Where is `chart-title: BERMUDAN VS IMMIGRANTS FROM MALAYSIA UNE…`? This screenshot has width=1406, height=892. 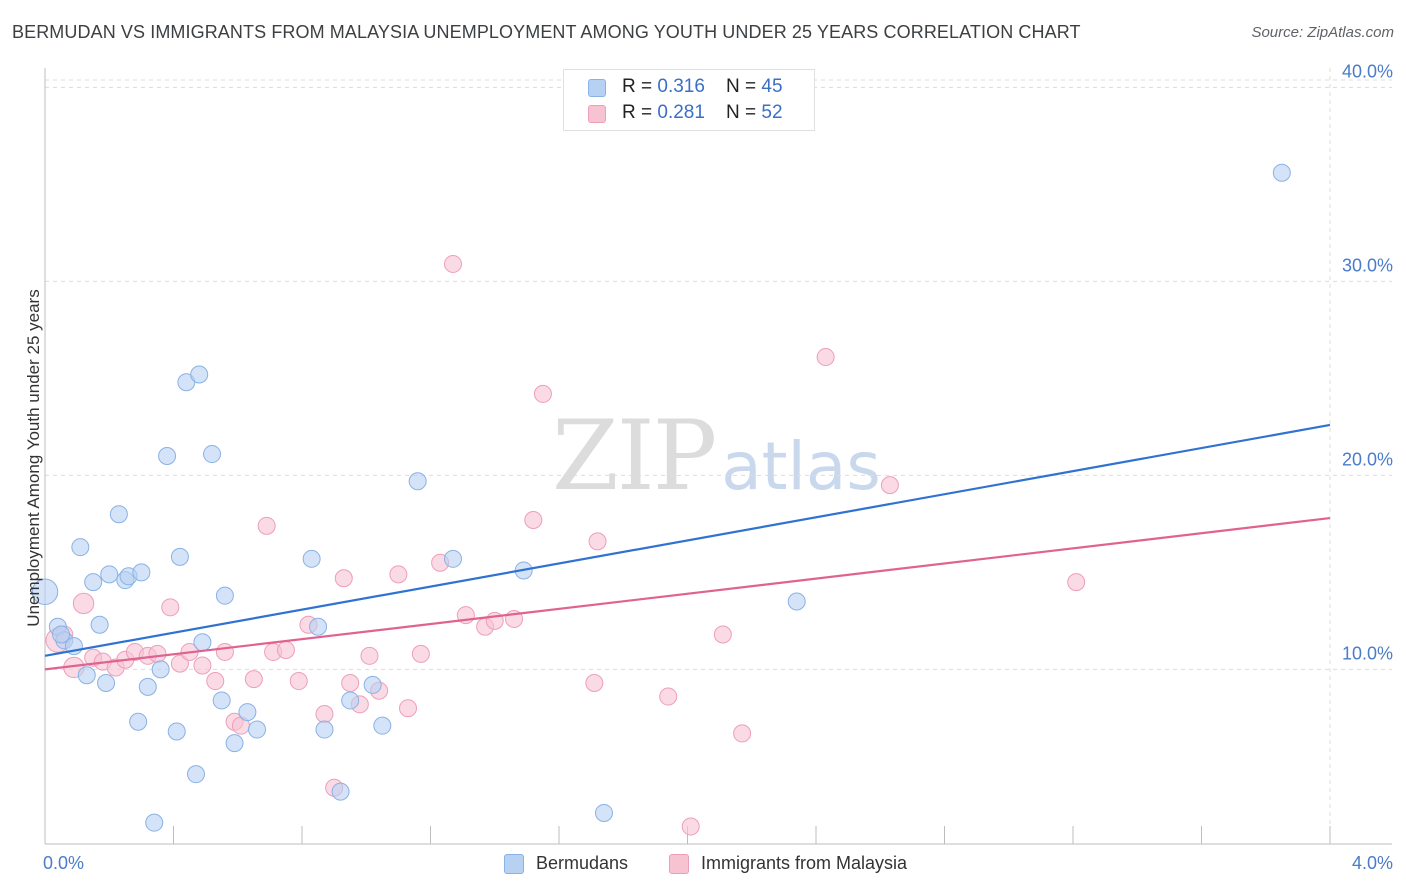 chart-title: BERMUDAN VS IMMIGRANTS FROM MALAYSIA UNE… is located at coordinates (546, 32).